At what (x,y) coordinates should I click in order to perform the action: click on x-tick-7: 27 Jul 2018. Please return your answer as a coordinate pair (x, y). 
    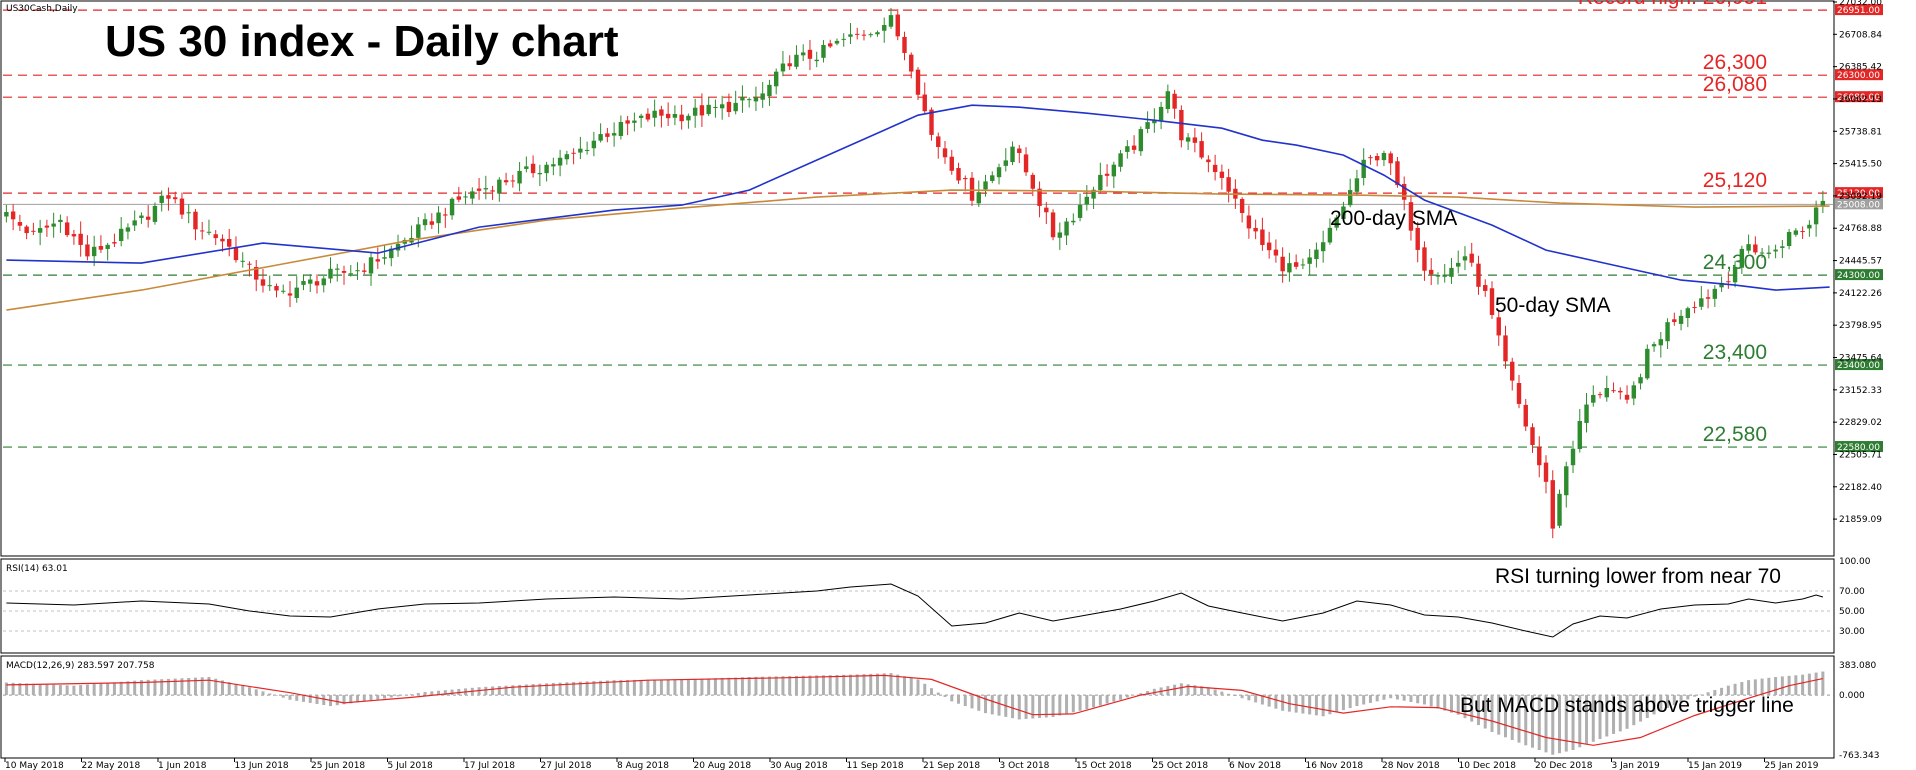
    Looking at the image, I should click on (566, 765).